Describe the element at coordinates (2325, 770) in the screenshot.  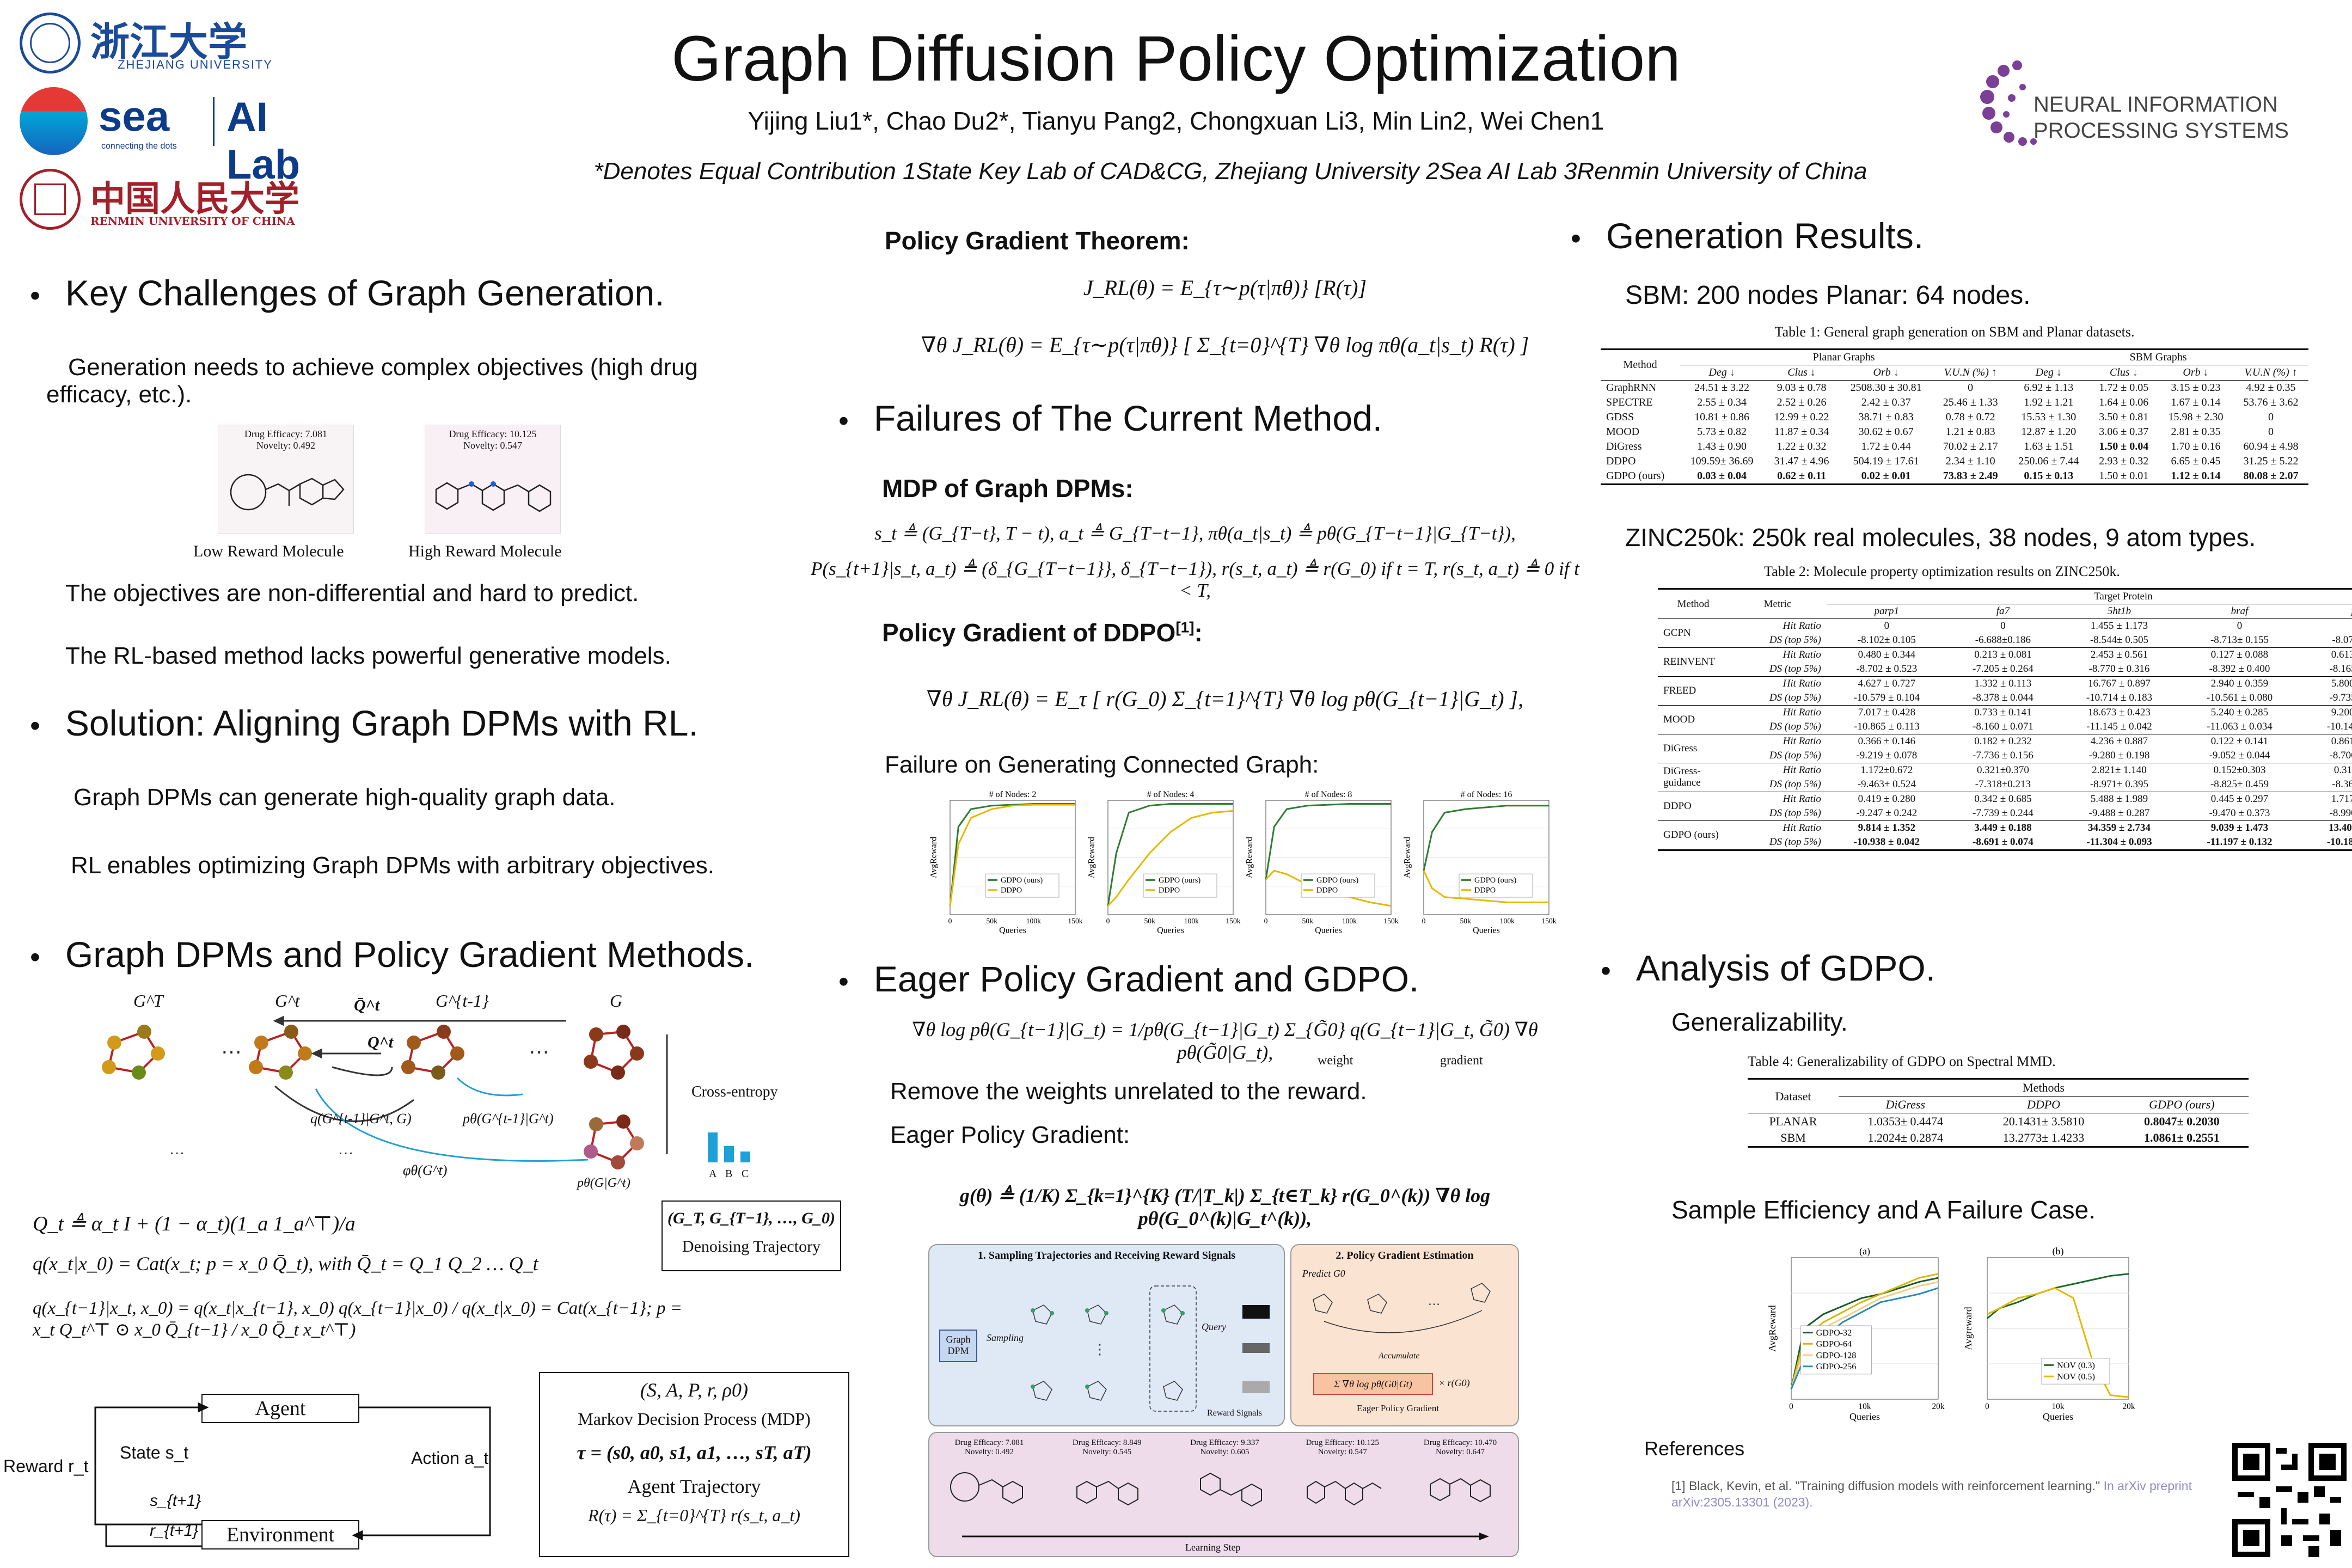
I see `table-cell: 0.311±0.621` at that location.